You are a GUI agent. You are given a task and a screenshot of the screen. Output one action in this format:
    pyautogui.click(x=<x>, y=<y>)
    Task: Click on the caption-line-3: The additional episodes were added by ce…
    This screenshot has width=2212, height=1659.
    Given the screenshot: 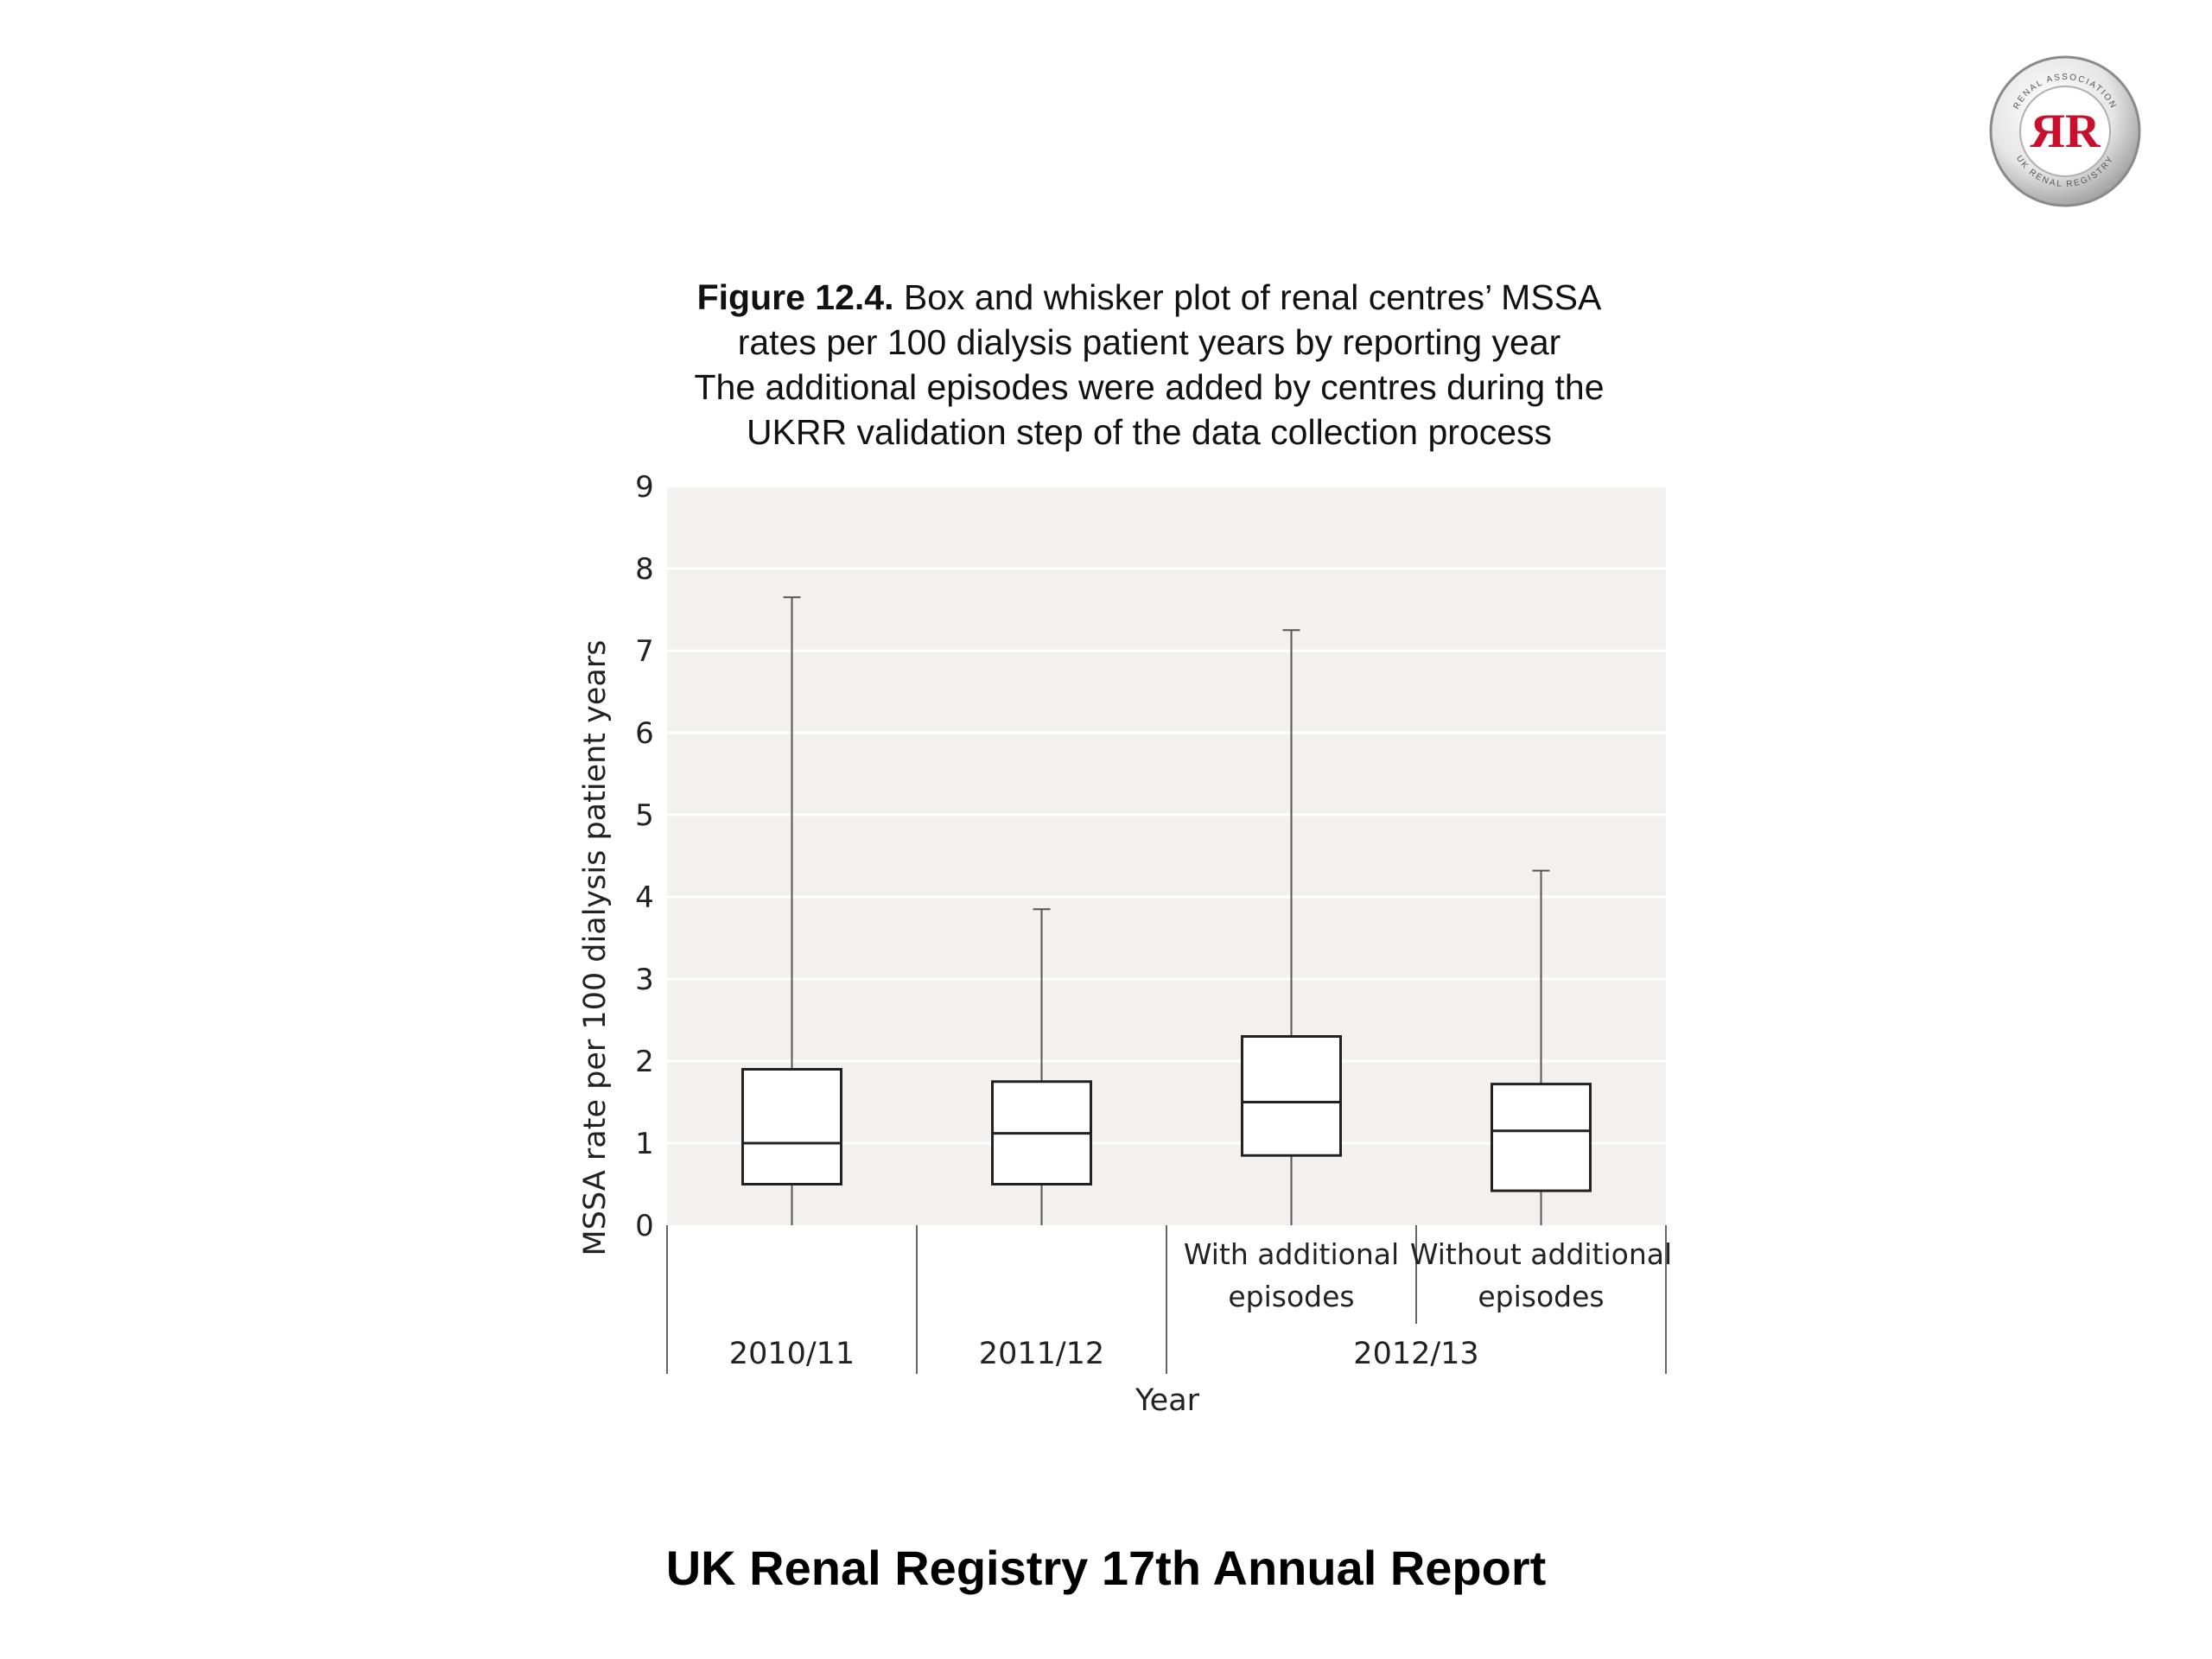 What is the action you would take?
    pyautogui.click(x=1149, y=387)
    